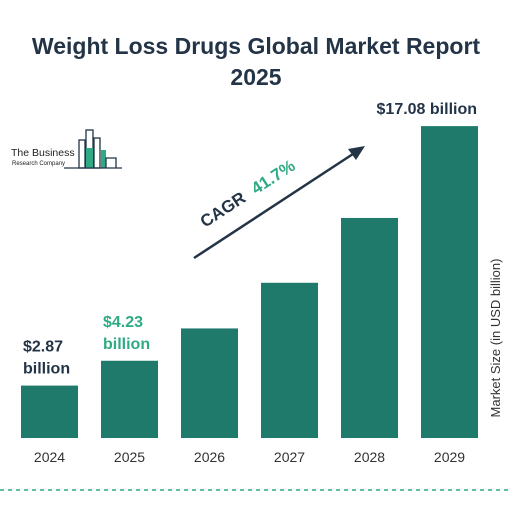 The width and height of the screenshot is (512, 512). What do you see at coordinates (93, 149) in the screenshot?
I see `logo-bars-icon` at bounding box center [93, 149].